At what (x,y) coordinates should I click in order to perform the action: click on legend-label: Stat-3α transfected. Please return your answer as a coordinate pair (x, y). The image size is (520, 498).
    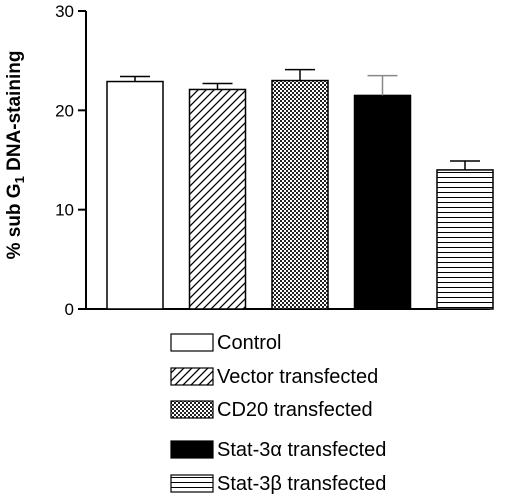
    Looking at the image, I should click on (301, 450).